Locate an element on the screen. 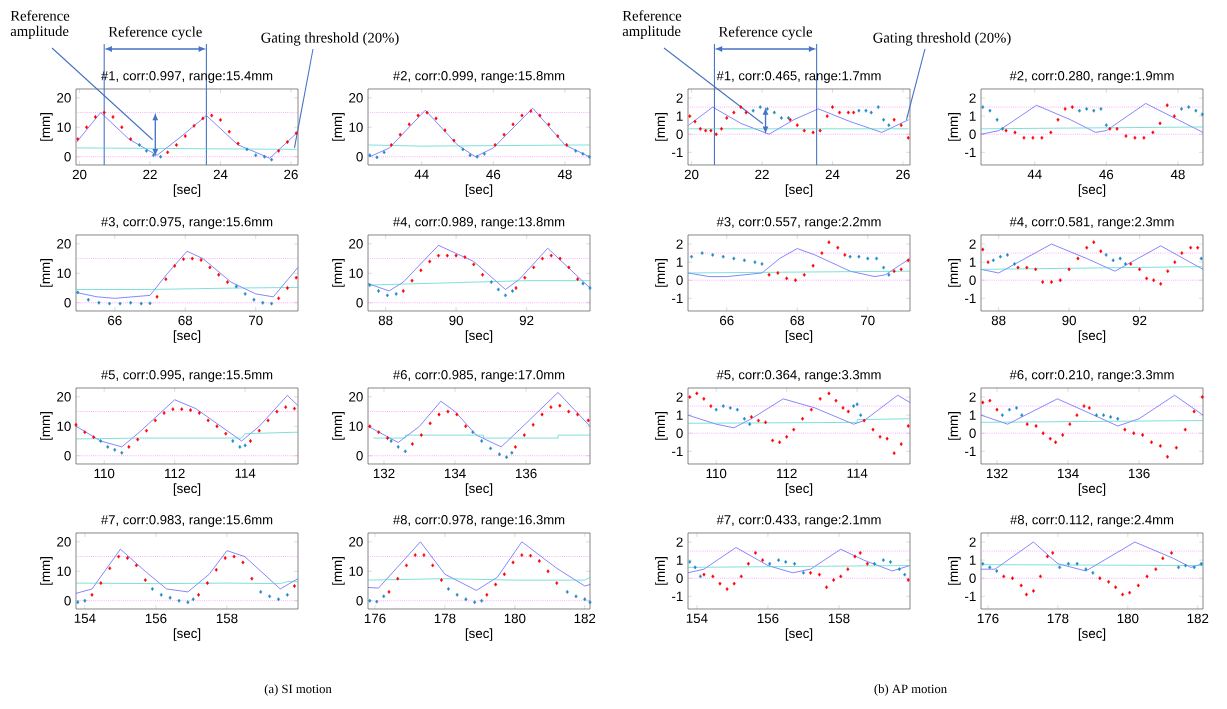 This screenshot has width=1227, height=709. text: (b) AP motion is located at coordinates (910, 690).